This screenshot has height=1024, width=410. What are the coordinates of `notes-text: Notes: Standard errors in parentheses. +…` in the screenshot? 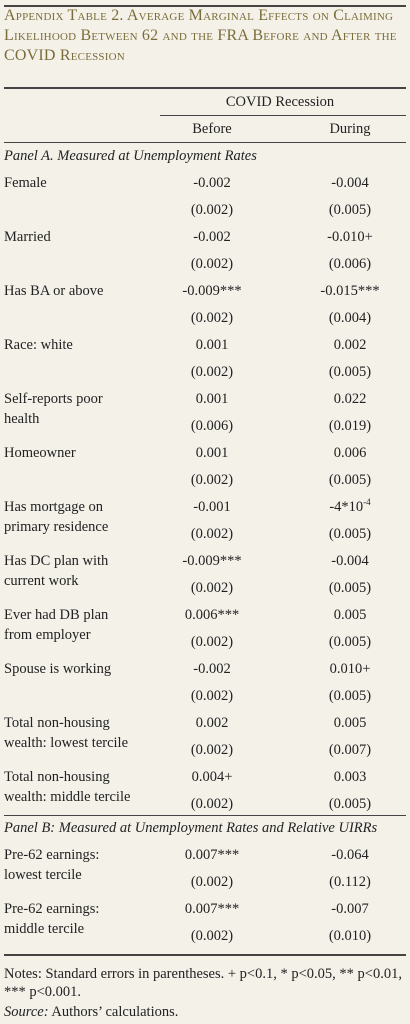 It's located at (203, 983).